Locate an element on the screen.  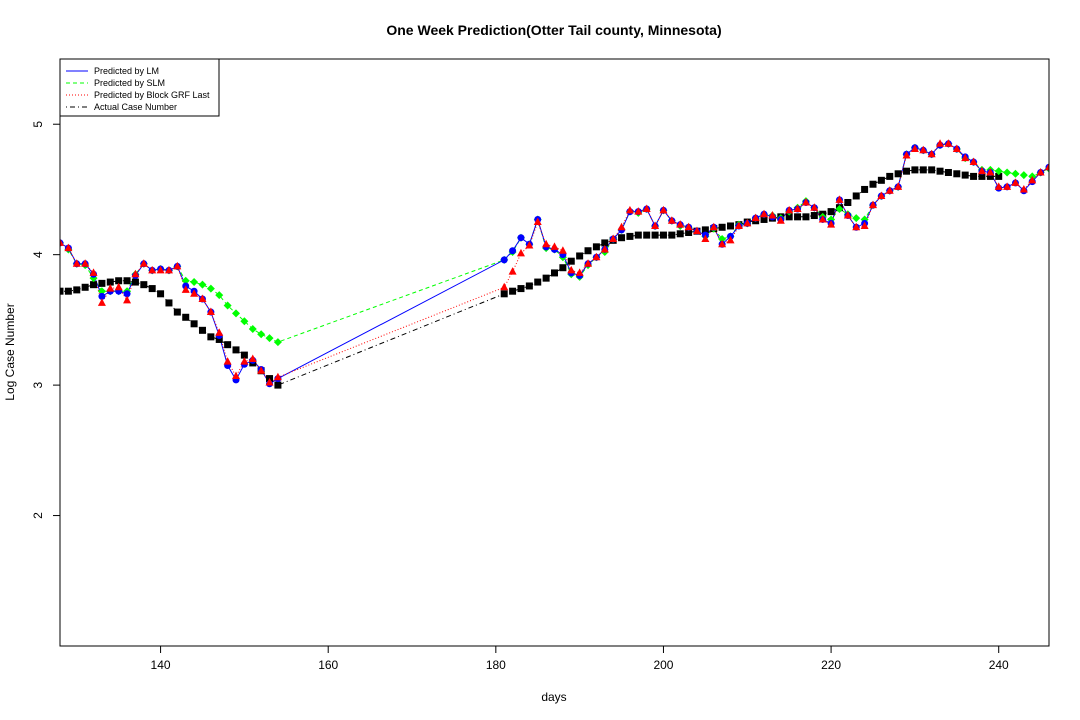
x-tick-label: 200 is located at coordinates (663, 665).